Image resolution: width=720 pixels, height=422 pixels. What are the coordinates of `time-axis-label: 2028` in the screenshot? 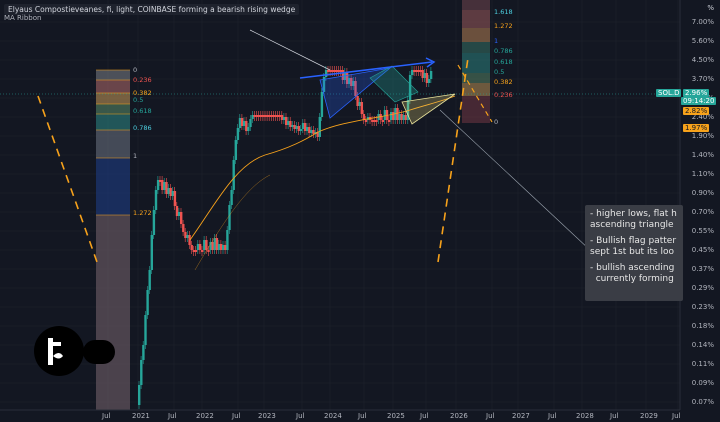 It's located at (585, 416).